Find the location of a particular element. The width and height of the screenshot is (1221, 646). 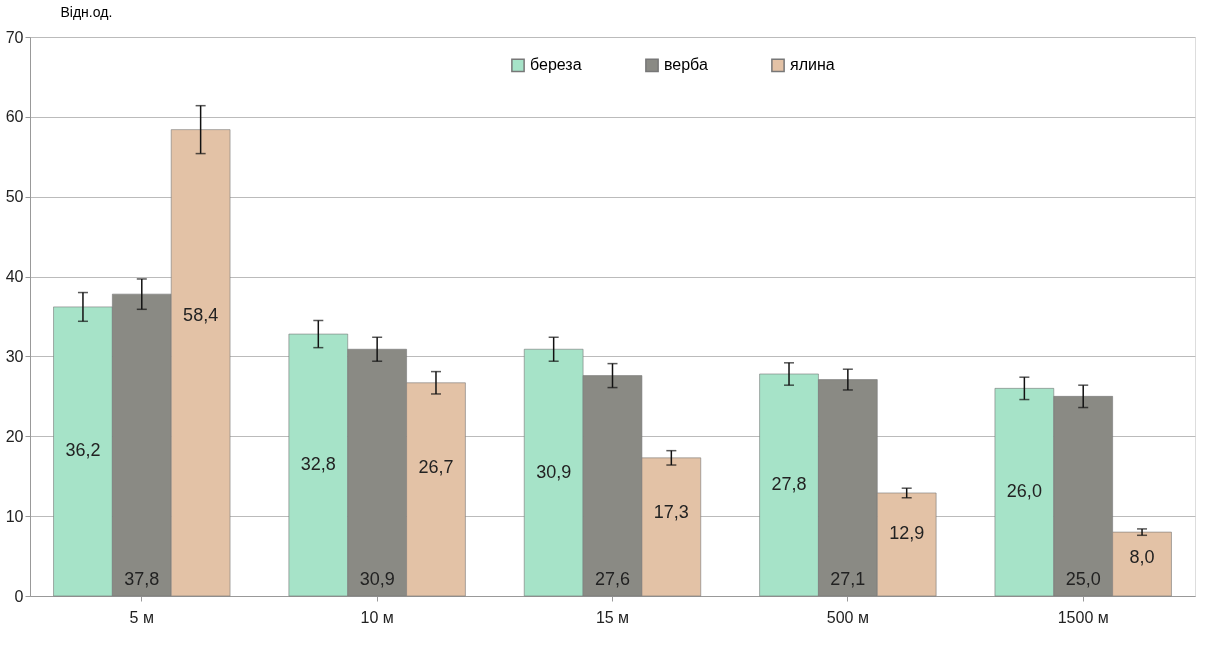

data-label: 17,3 is located at coordinates (671, 512).